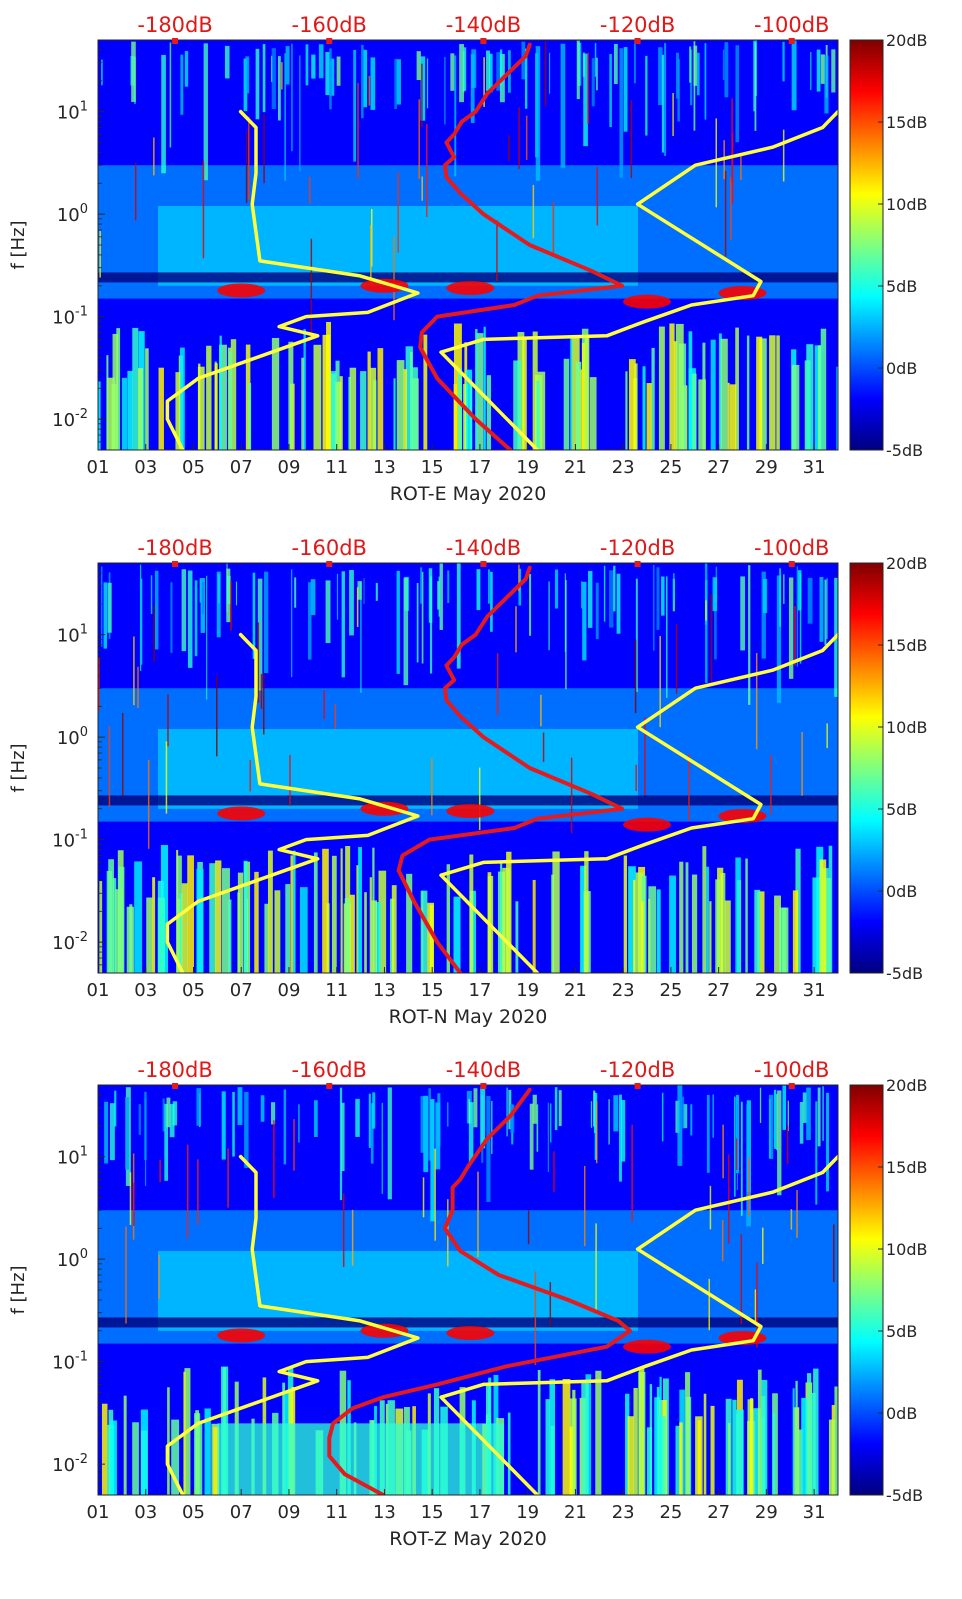 The height and width of the screenshot is (1599, 962). What do you see at coordinates (468, 1017) in the screenshot?
I see `x-axis-label: ROT-N May 2020` at bounding box center [468, 1017].